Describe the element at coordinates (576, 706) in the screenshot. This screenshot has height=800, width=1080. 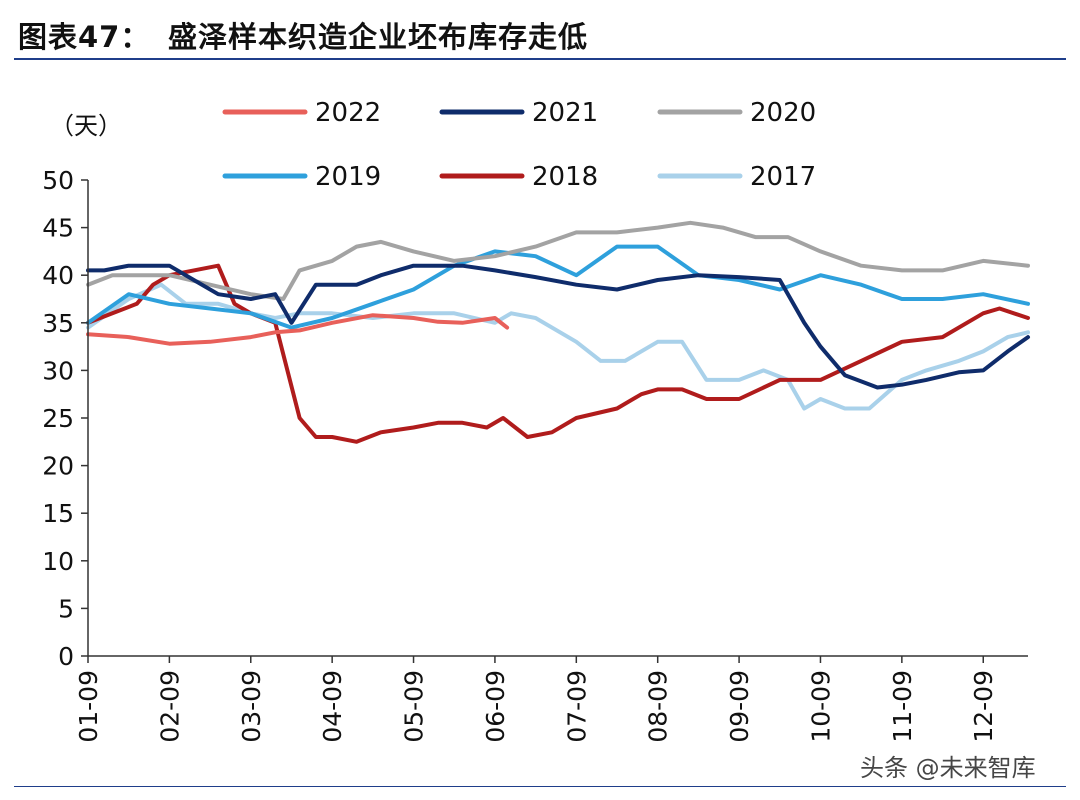
I see `x-tick-label: 07-09` at that location.